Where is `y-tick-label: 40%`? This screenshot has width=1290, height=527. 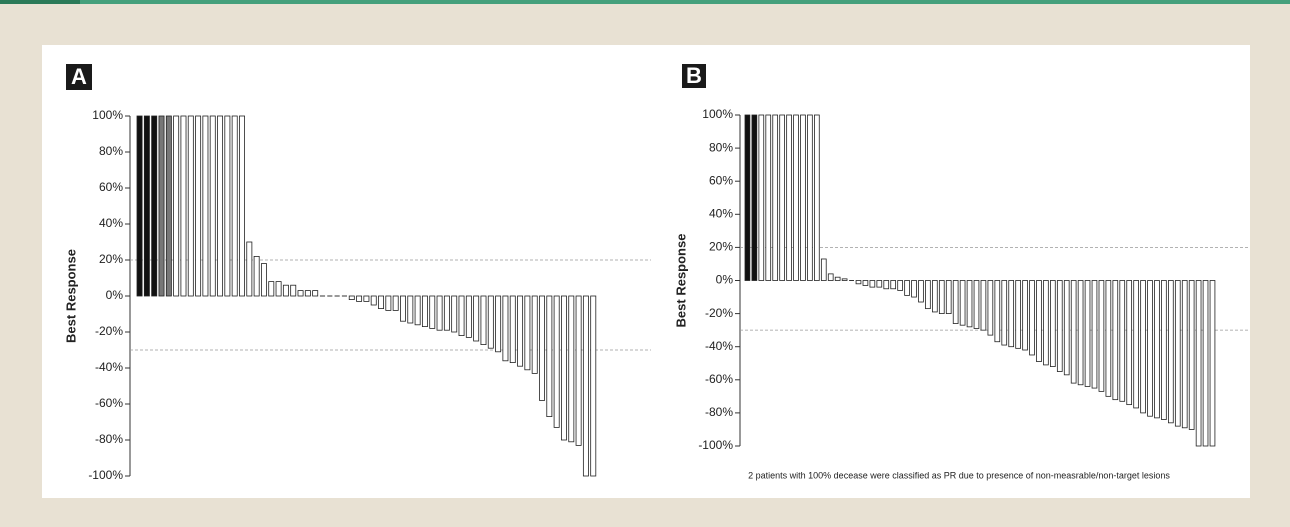 y-tick-label: 40% is located at coordinates (721, 213).